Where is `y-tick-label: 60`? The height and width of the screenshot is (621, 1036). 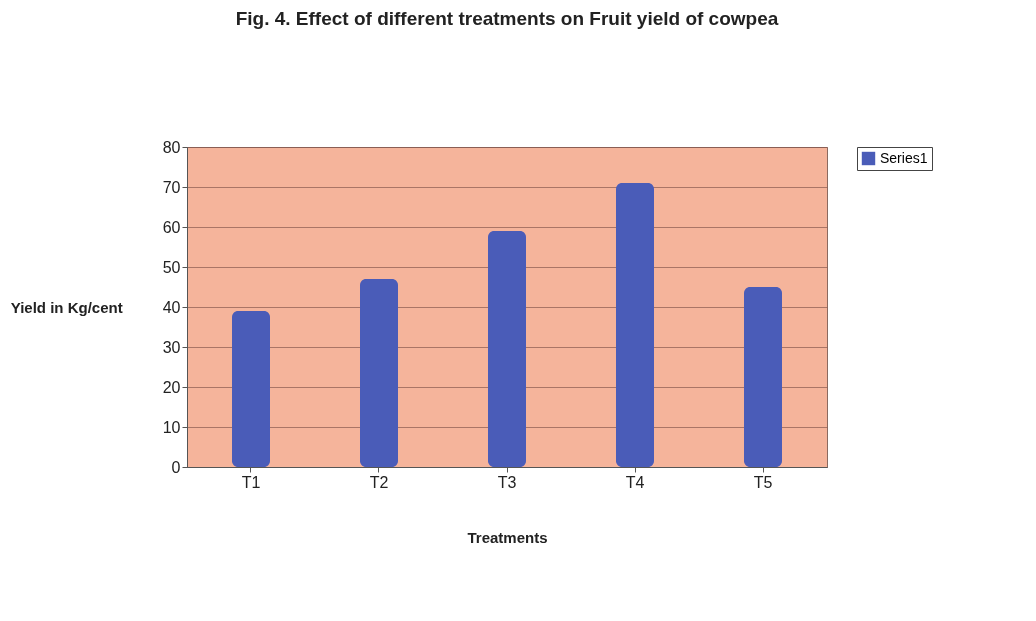
y-tick-label: 60 is located at coordinates (171, 227).